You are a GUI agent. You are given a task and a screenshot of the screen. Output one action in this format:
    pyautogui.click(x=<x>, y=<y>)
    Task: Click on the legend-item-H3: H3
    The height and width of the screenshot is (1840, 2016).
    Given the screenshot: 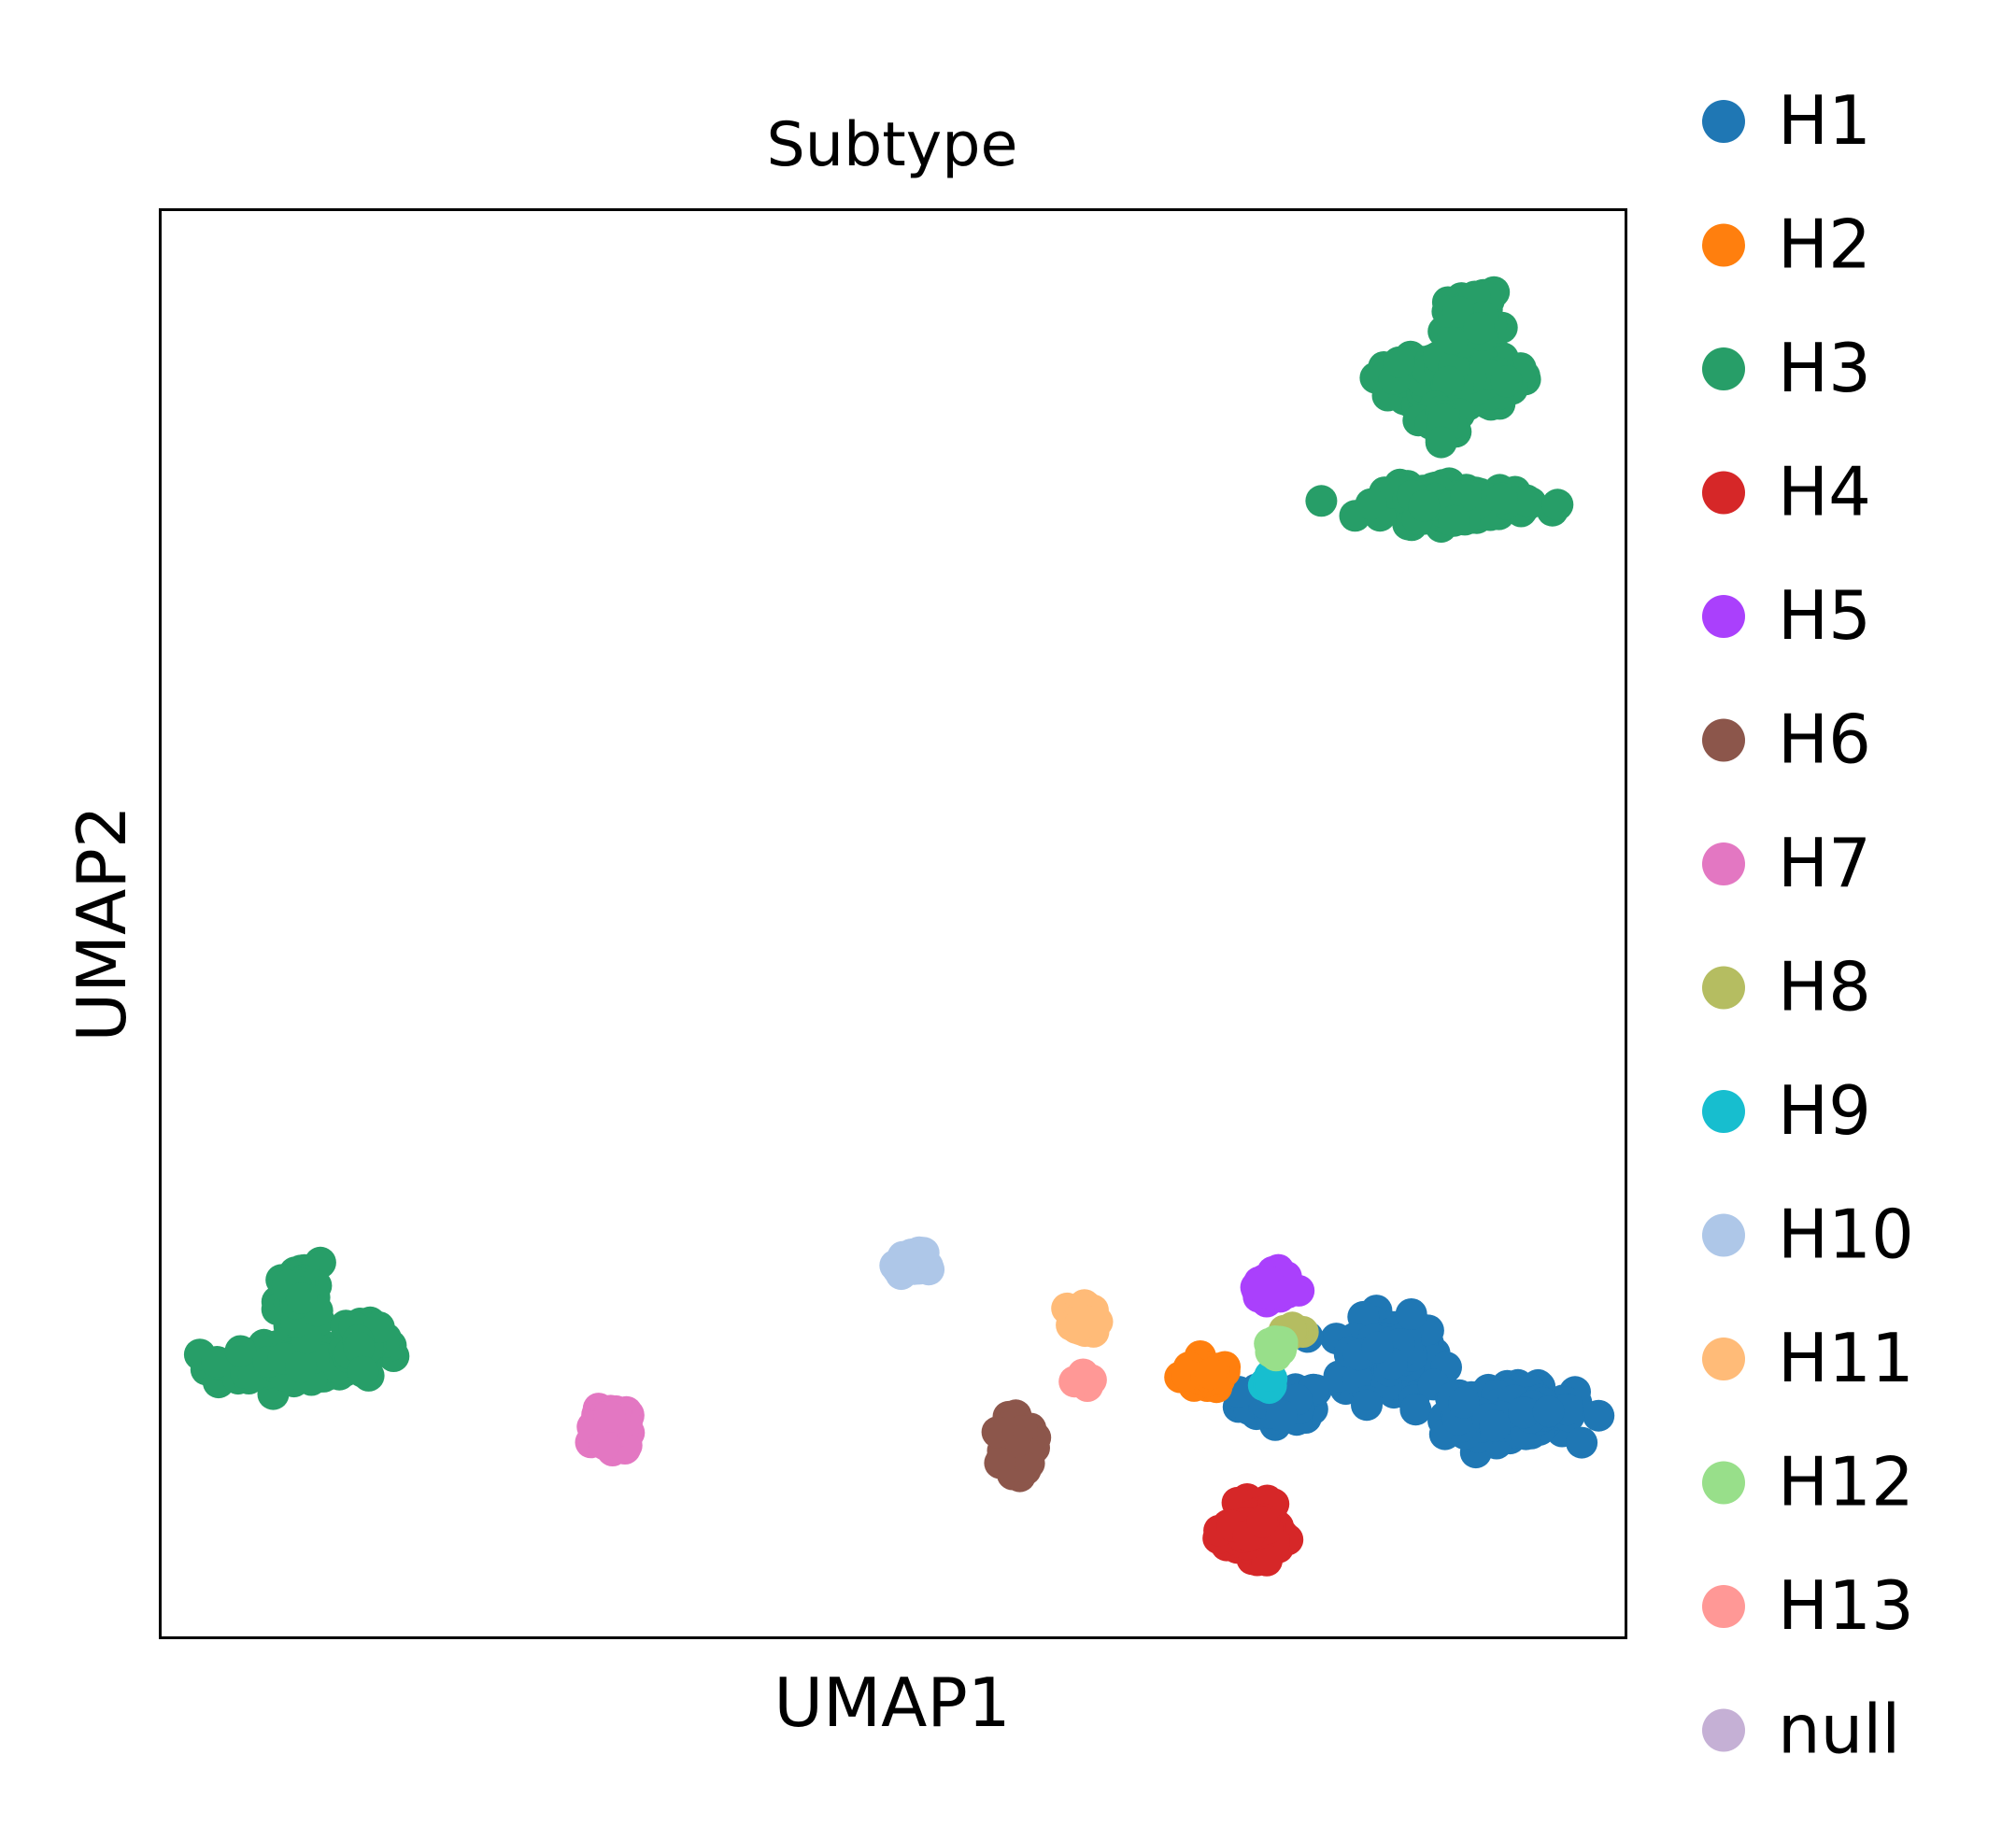 What is the action you would take?
    pyautogui.click(x=1786, y=368)
    